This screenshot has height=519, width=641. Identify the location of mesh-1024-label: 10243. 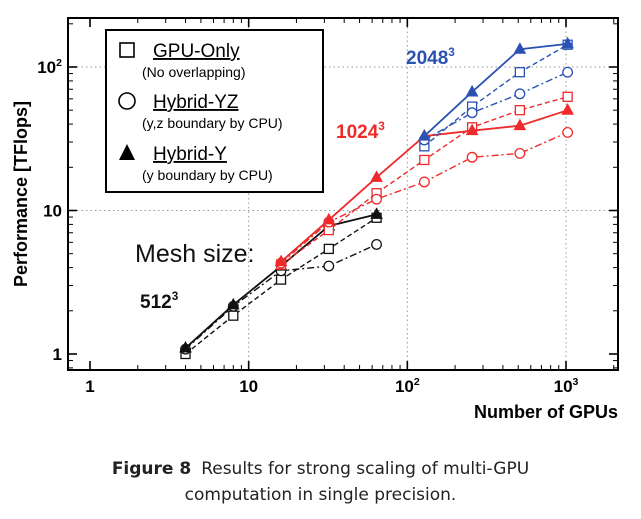
(360, 131).